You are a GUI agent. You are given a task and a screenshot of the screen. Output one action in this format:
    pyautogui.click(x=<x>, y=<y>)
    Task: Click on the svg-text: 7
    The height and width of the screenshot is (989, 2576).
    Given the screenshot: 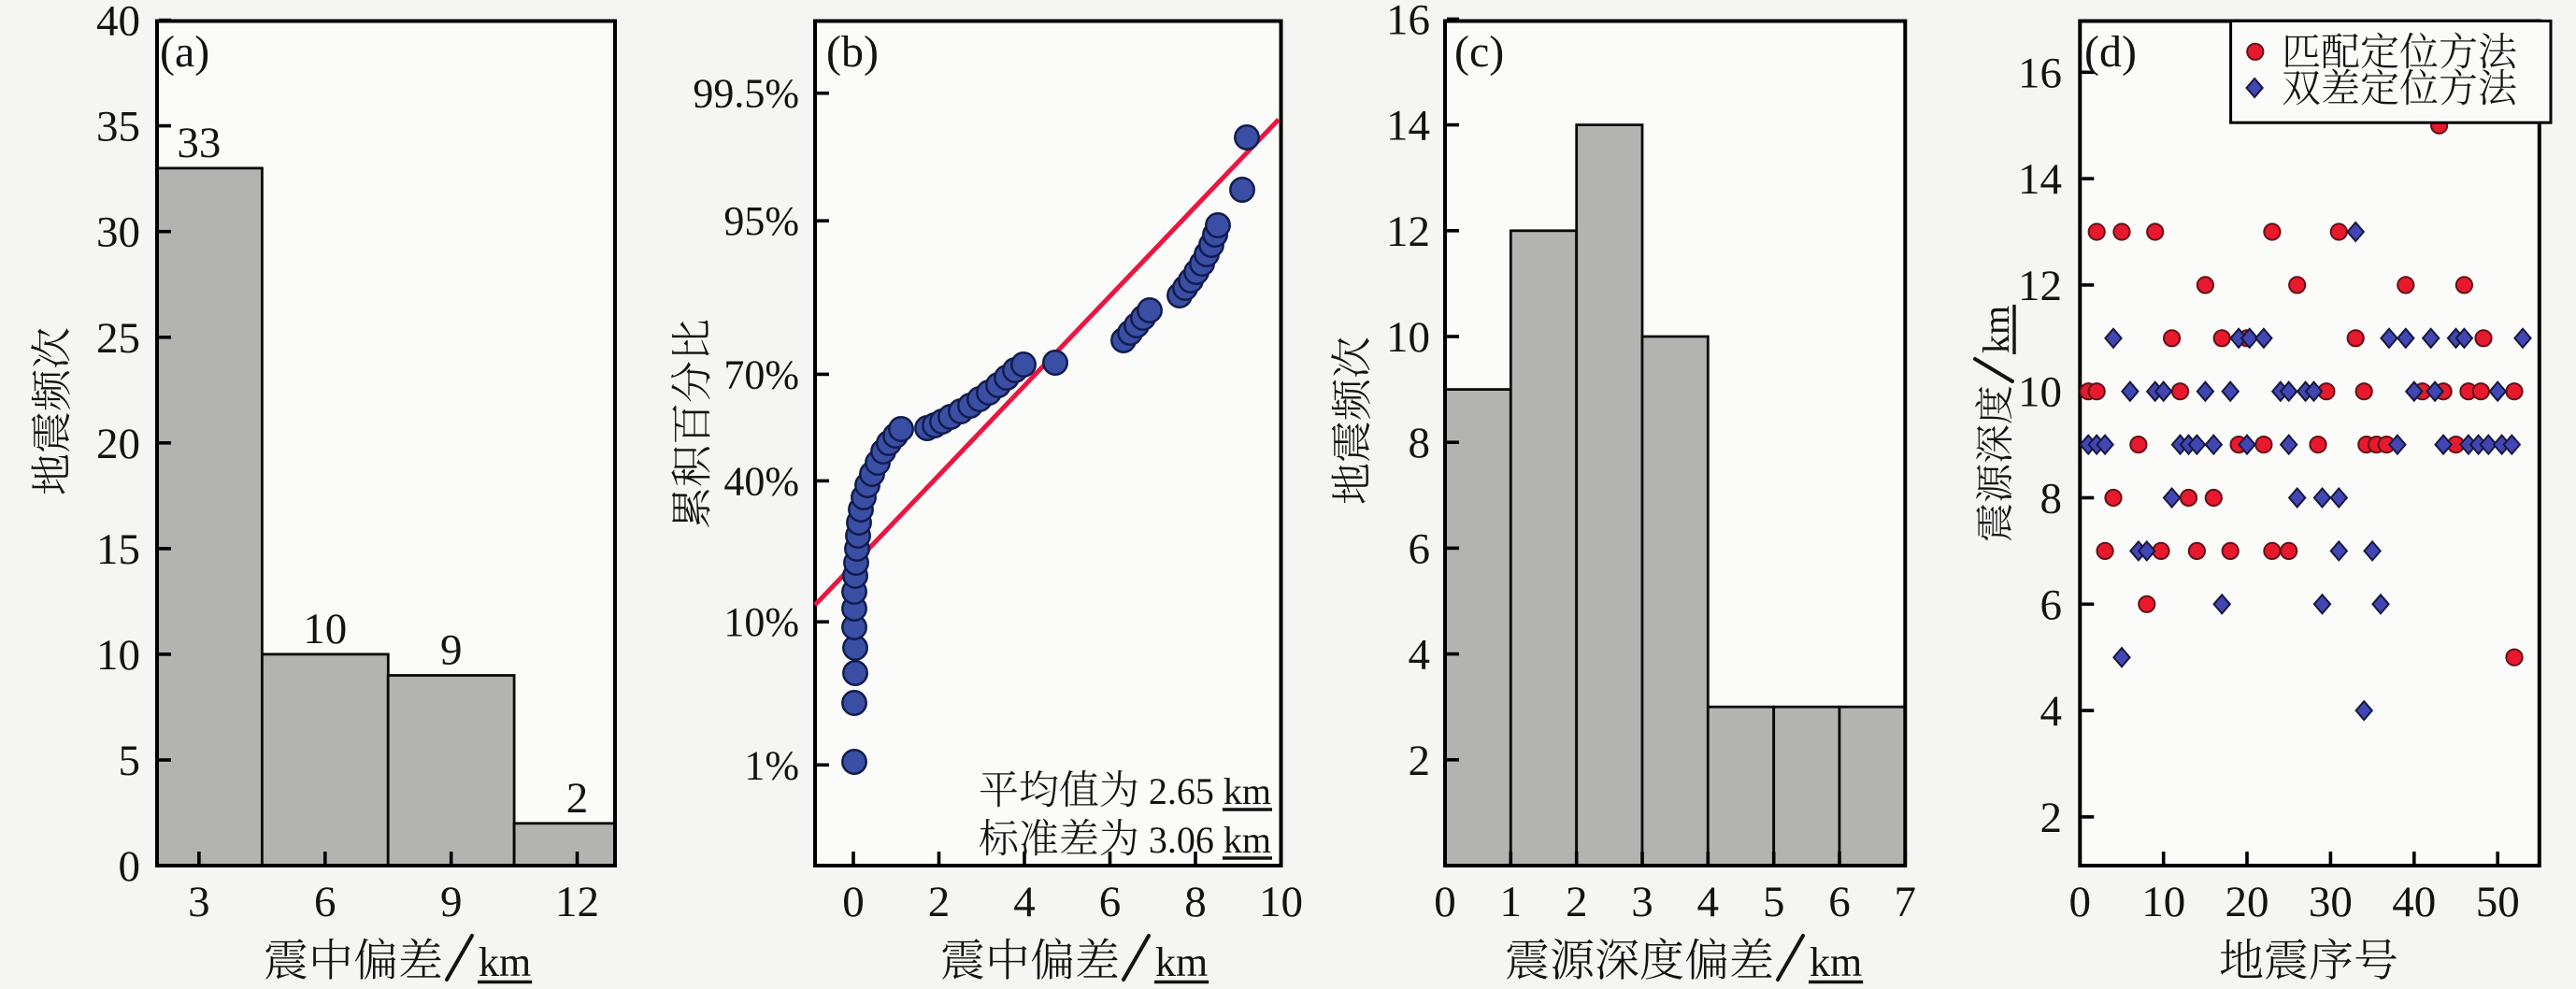 What is the action you would take?
    pyautogui.click(x=1906, y=902)
    